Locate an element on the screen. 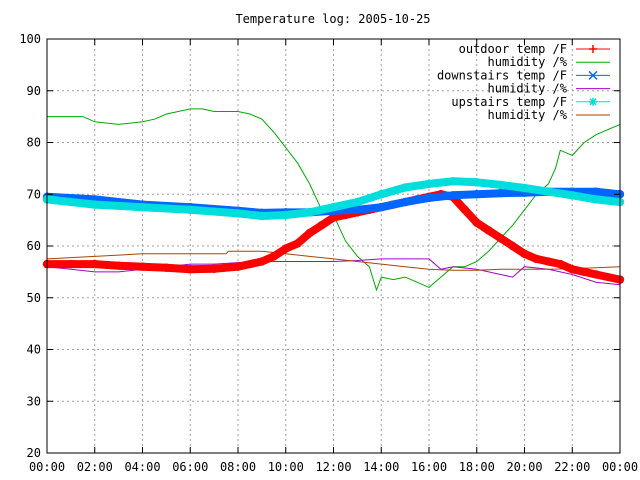  y-tick-label: 40 is located at coordinates (34, 350).